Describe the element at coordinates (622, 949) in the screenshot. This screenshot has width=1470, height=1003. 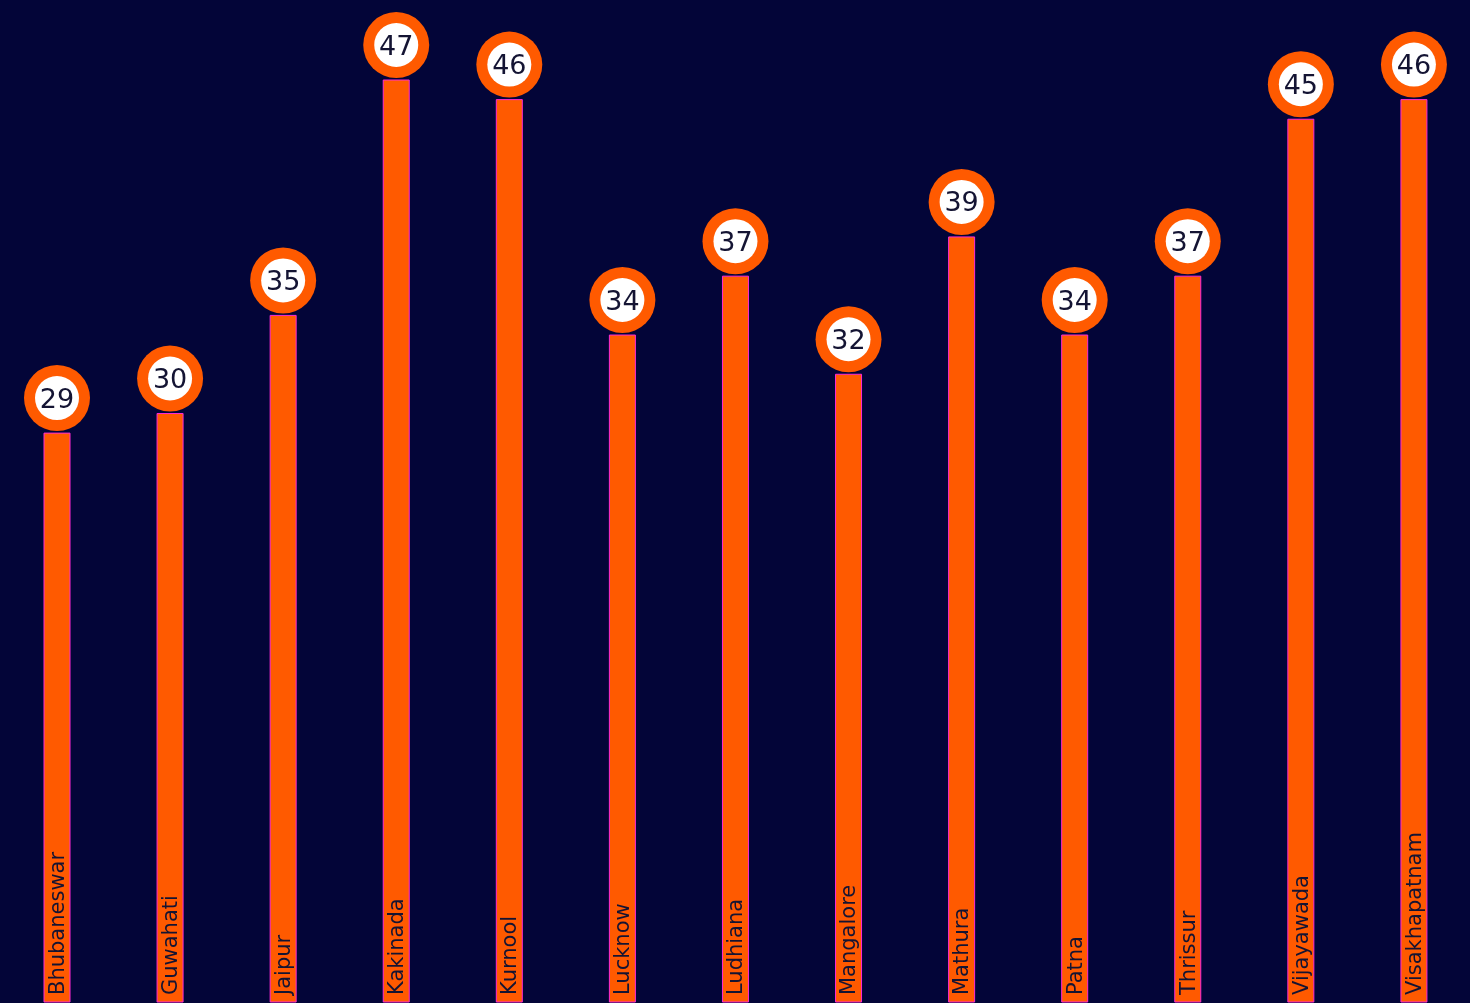
I see `x-tick-label: Lucknow` at that location.